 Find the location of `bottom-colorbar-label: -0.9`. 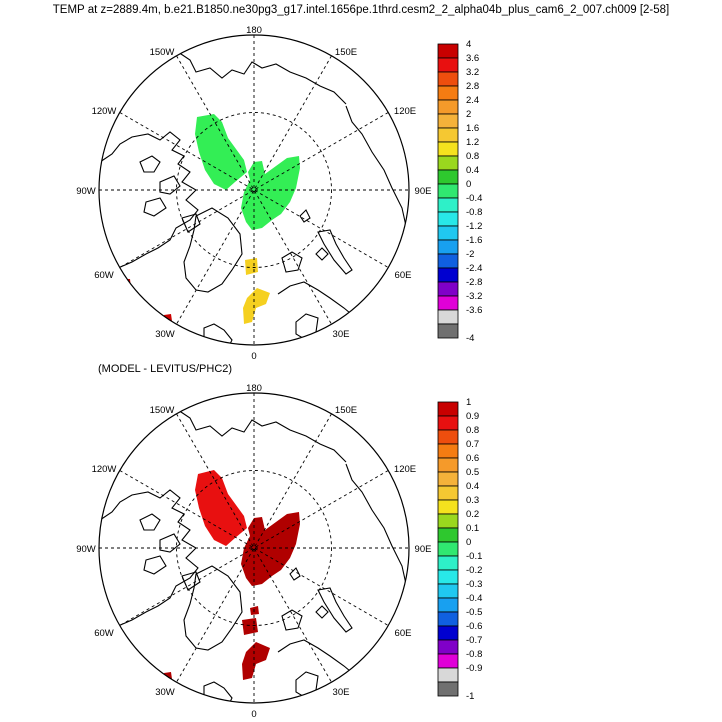

bottom-colorbar-label: -0.9 is located at coordinates (474, 668).